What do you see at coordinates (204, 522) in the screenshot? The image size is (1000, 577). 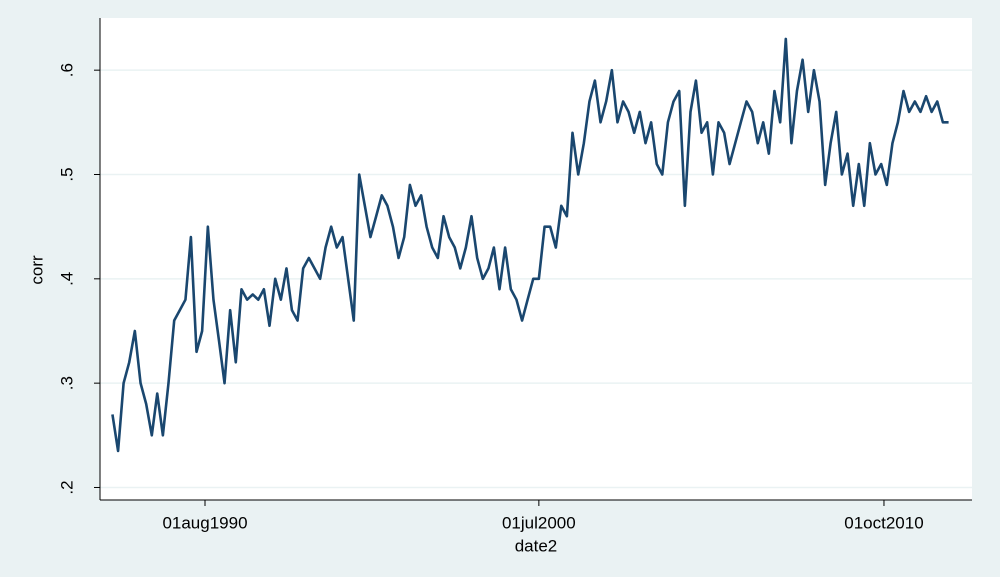 I see `x-tick-label: 01aug1990` at bounding box center [204, 522].